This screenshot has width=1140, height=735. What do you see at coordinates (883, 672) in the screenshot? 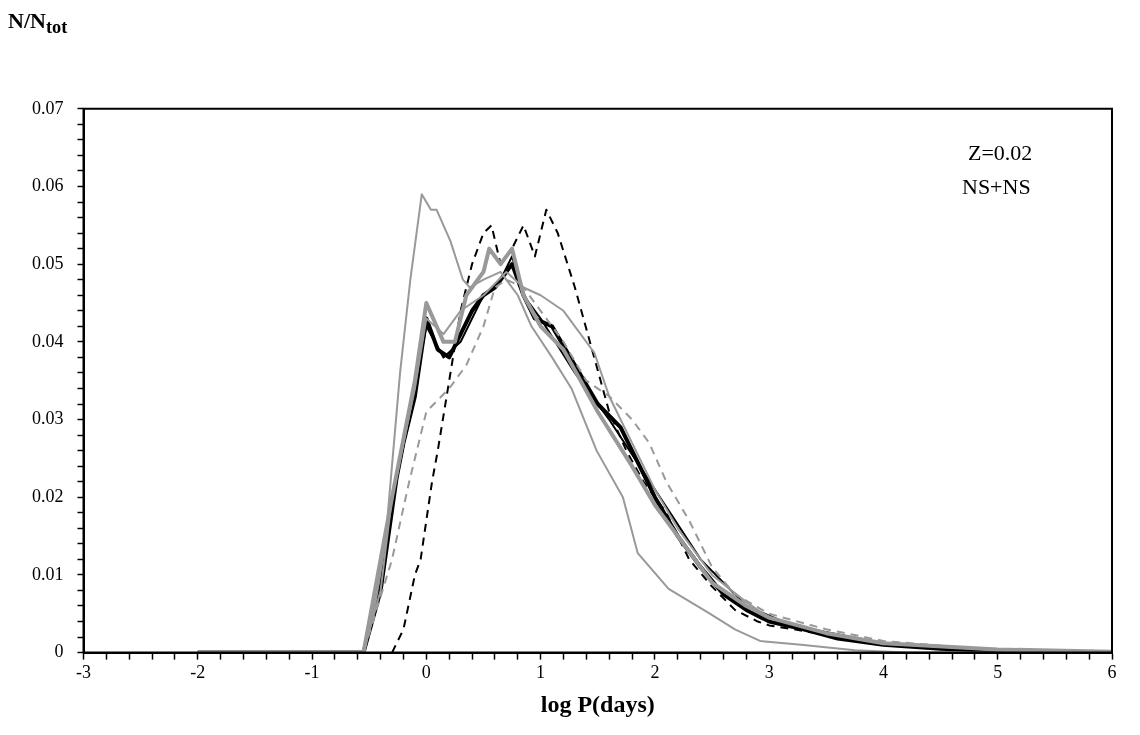
I see `x-tick-label: 4` at bounding box center [883, 672].